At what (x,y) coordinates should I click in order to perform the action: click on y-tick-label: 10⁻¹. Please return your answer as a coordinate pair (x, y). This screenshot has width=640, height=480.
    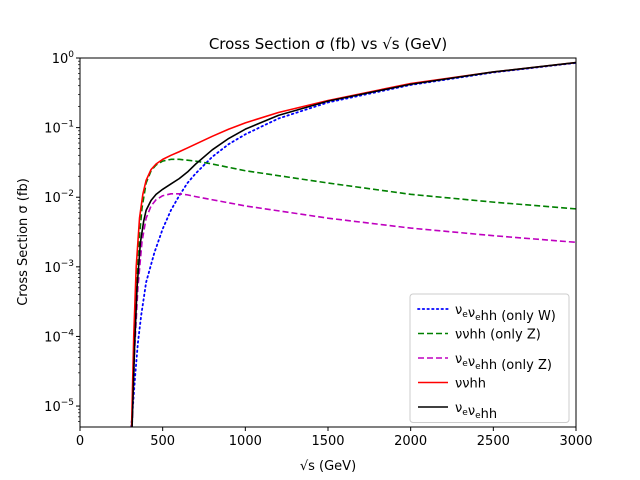
    Looking at the image, I should click on (59, 128).